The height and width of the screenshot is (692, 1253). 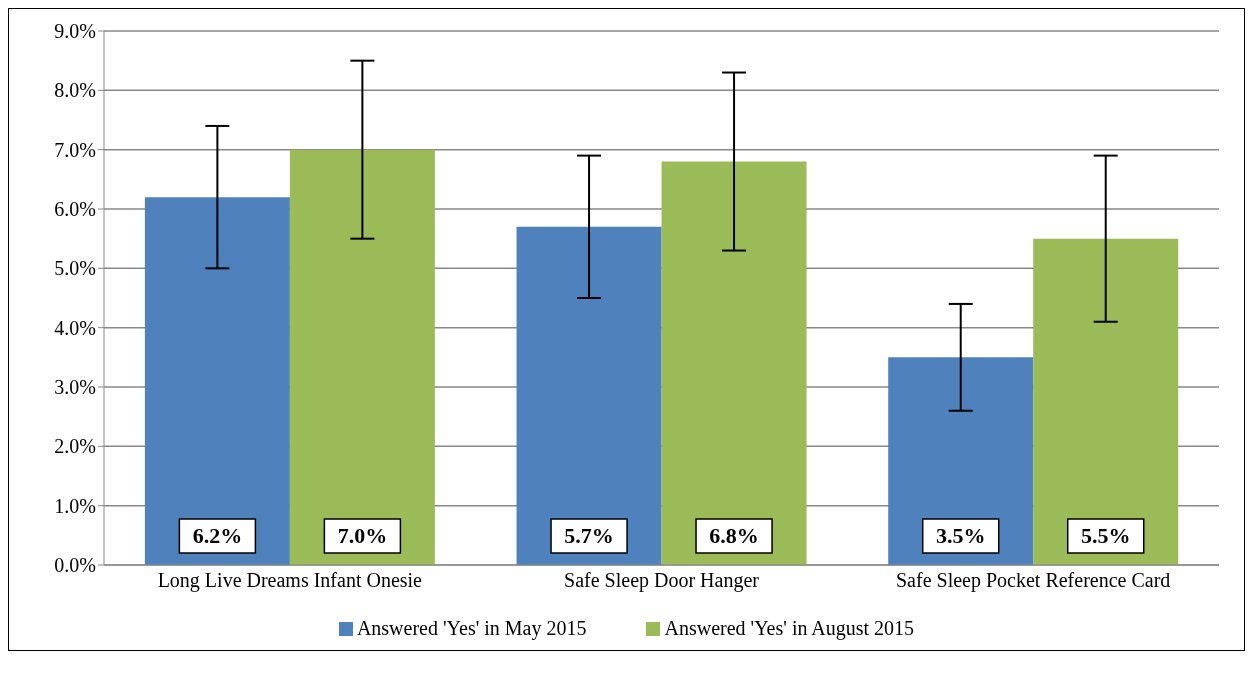 What do you see at coordinates (75, 327) in the screenshot?
I see `y-tick-label: 4.0%` at bounding box center [75, 327].